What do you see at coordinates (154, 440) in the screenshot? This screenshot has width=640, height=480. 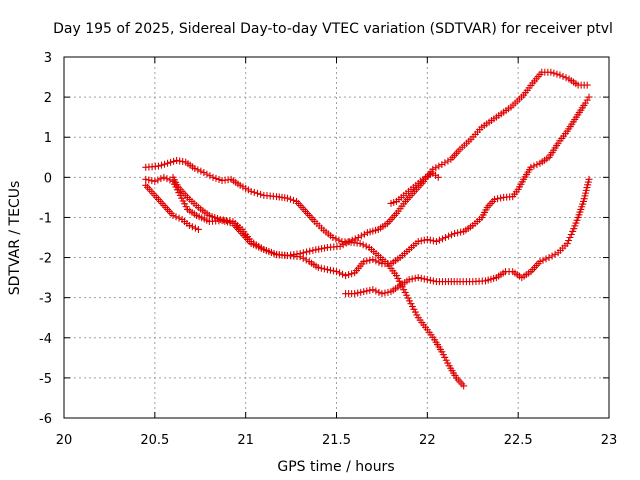 I see `x-tick-label: 20.5` at bounding box center [154, 440].